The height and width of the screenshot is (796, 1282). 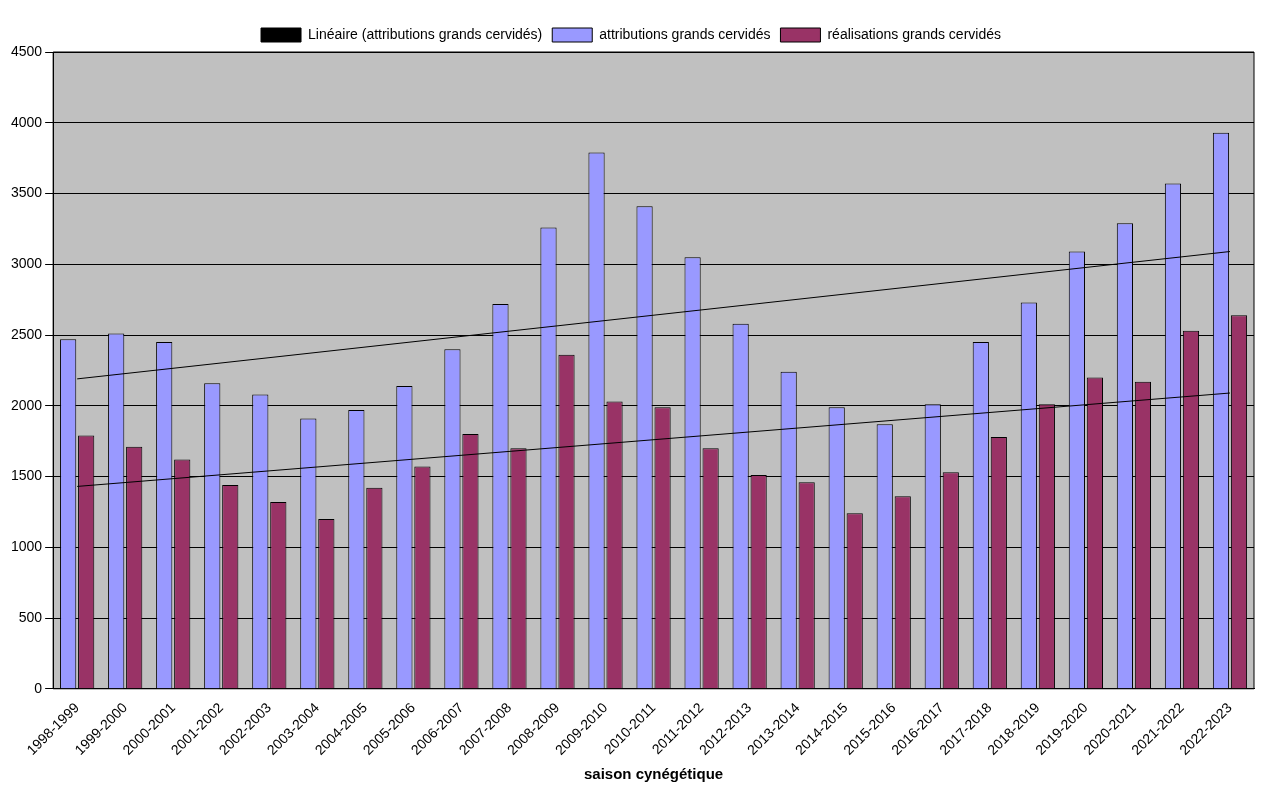 What do you see at coordinates (26, 50) in the screenshot?
I see `y-tick-label: 4500` at bounding box center [26, 50].